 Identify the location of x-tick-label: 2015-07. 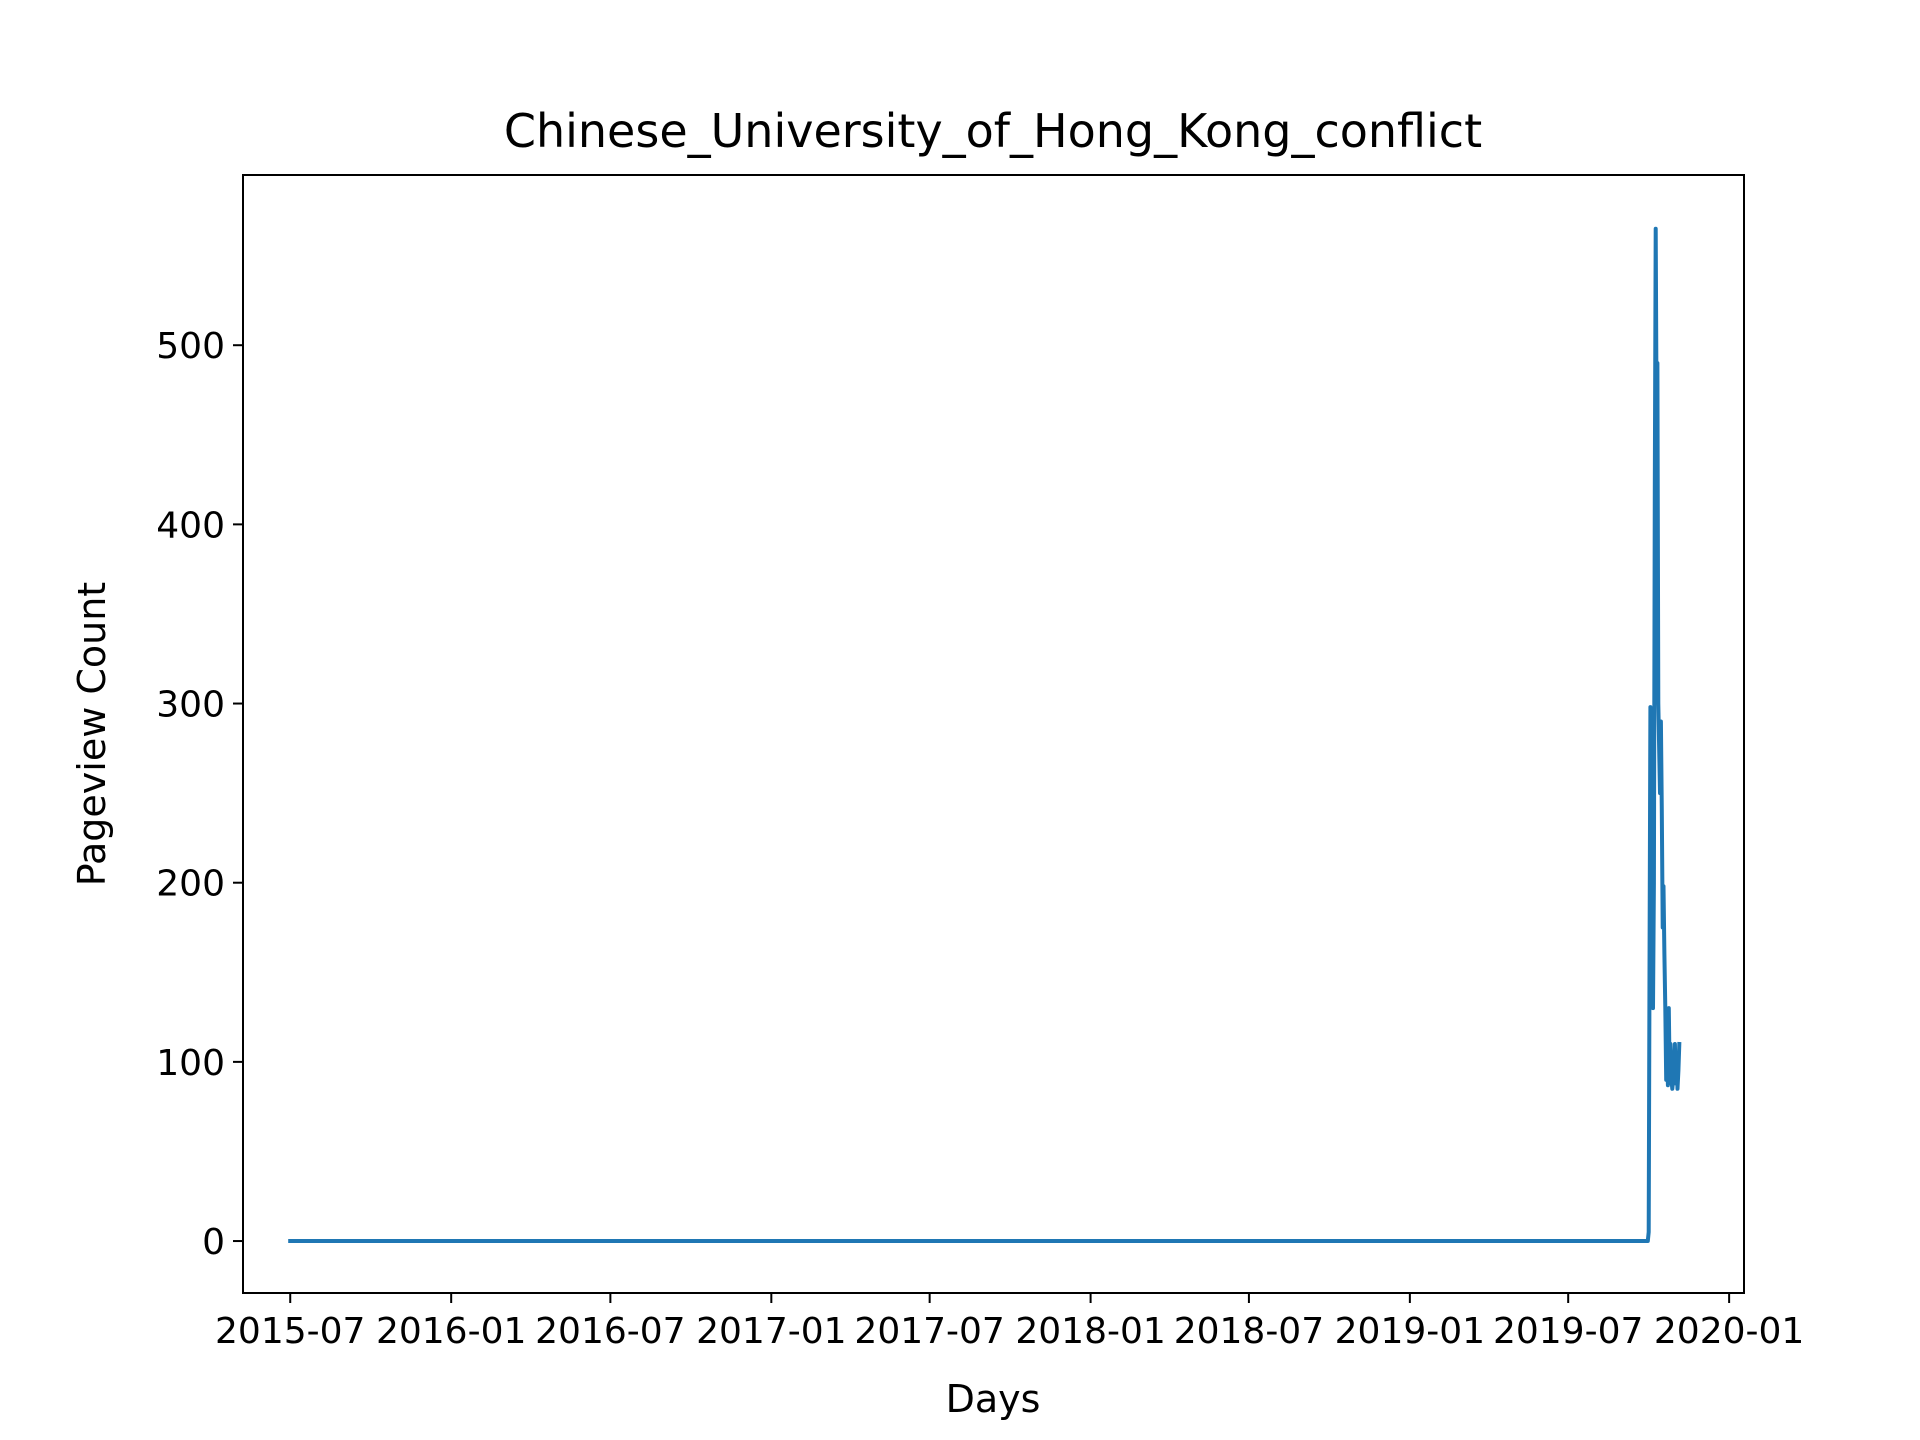
(290, 1331).